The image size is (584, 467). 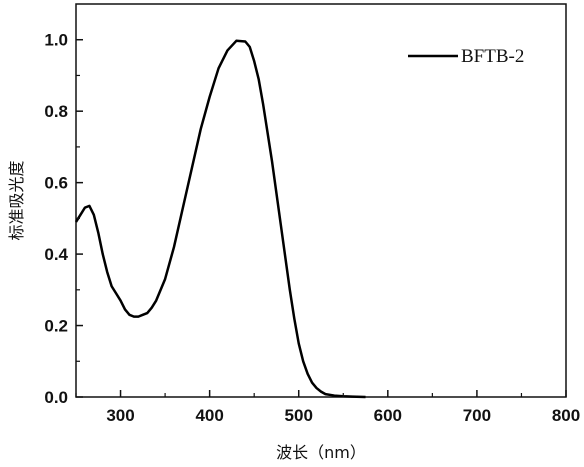 What do you see at coordinates (388, 415) in the screenshot?
I see `x-tick-label: 600` at bounding box center [388, 415].